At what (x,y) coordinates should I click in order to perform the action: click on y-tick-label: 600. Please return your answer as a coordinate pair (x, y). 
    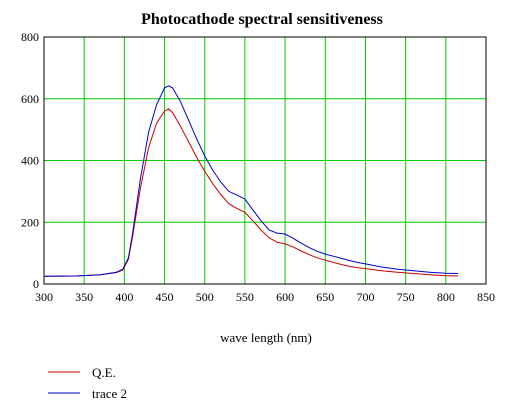
    Looking at the image, I should click on (30, 99).